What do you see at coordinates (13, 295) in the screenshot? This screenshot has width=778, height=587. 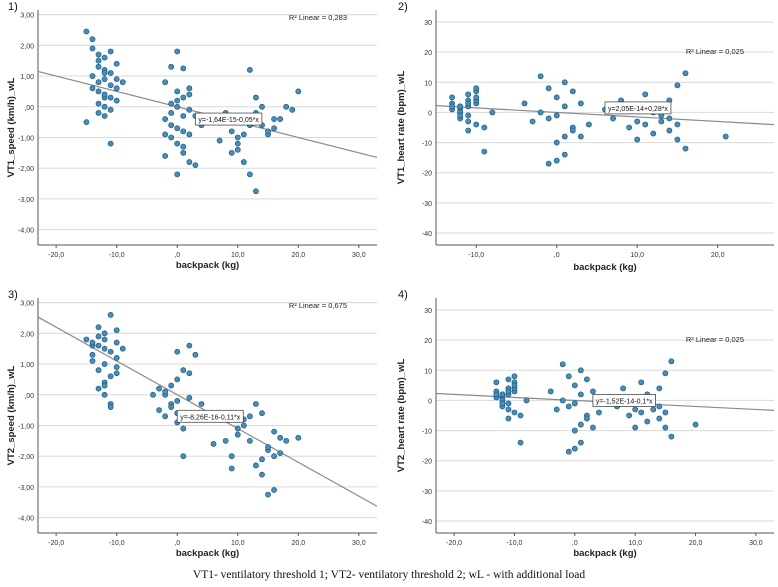 I see `panel-number: 3)` at bounding box center [13, 295].